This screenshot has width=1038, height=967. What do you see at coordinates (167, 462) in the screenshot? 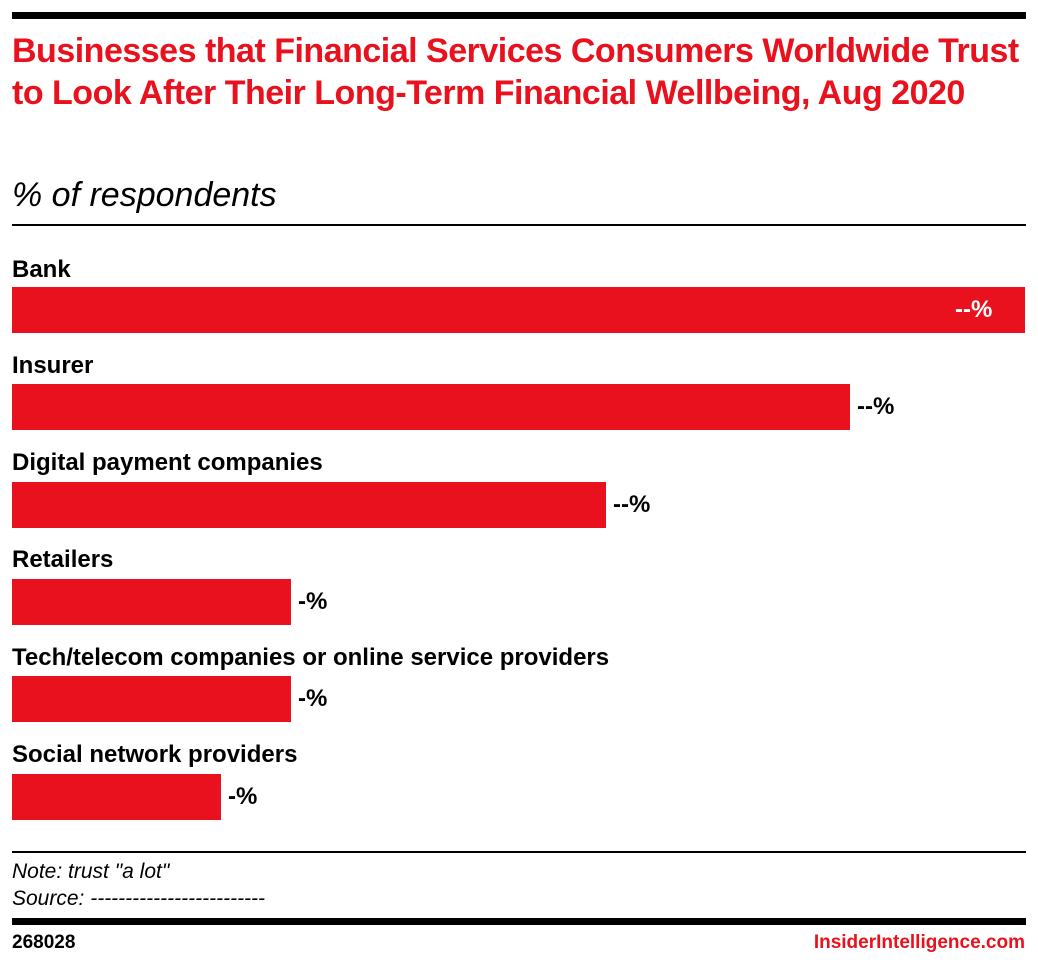
I see `row-label: Digital payment companies` at bounding box center [167, 462].